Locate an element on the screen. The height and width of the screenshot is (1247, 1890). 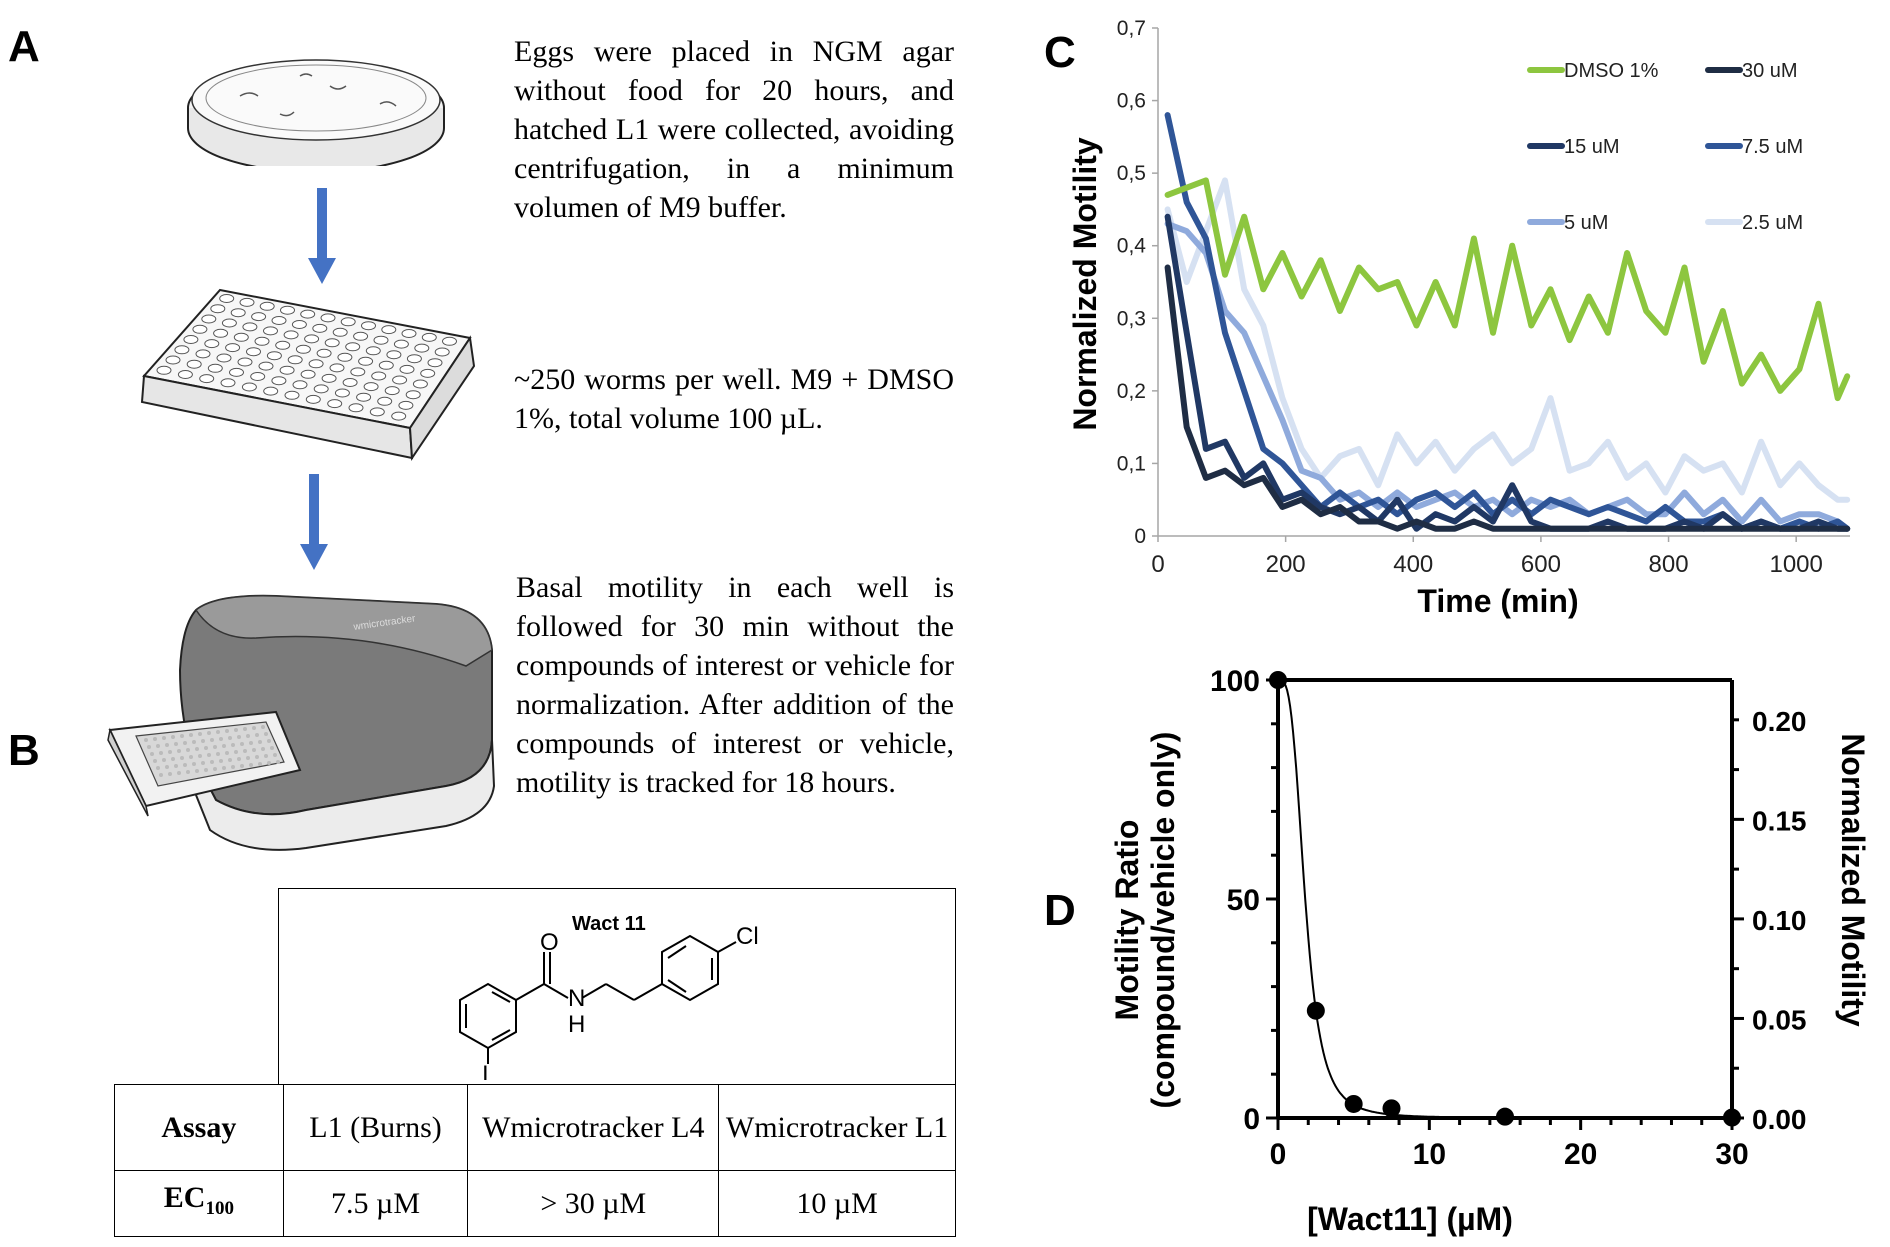
chart-d-right-tick-label: 0.10 is located at coordinates (1779, 920).